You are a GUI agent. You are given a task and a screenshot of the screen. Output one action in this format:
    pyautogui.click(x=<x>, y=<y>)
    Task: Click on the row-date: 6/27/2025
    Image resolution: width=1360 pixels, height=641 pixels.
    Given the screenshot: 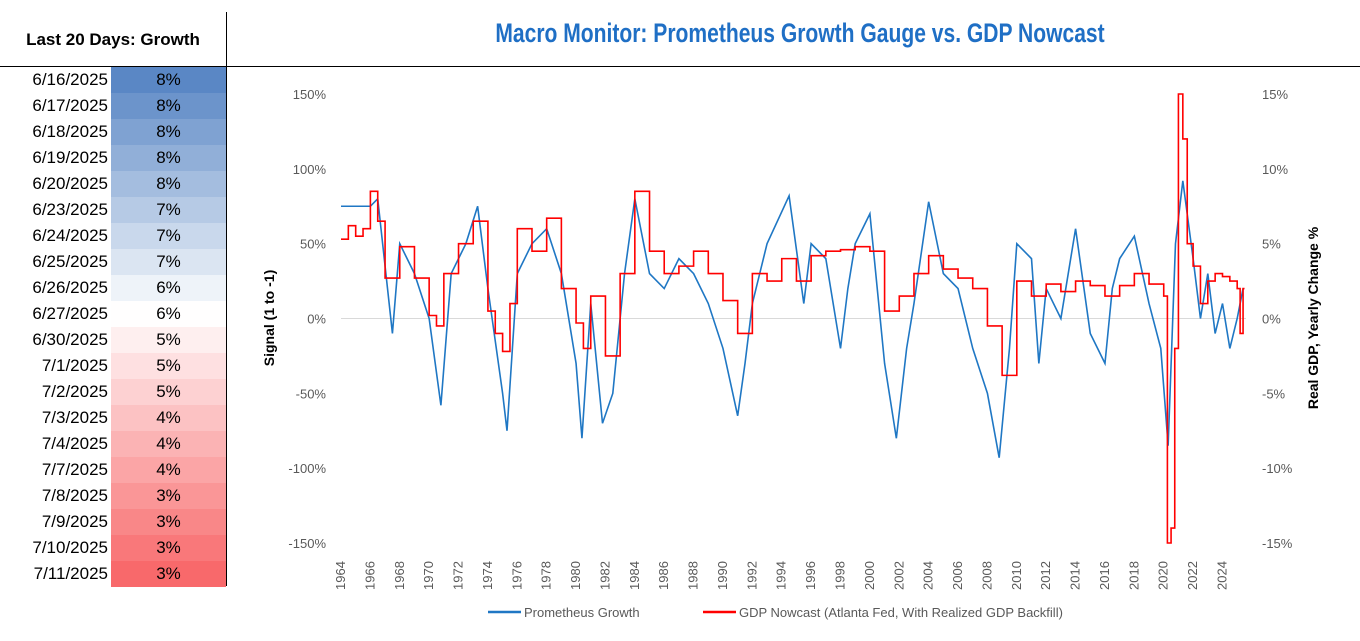 What is the action you would take?
    pyautogui.click(x=70, y=313)
    